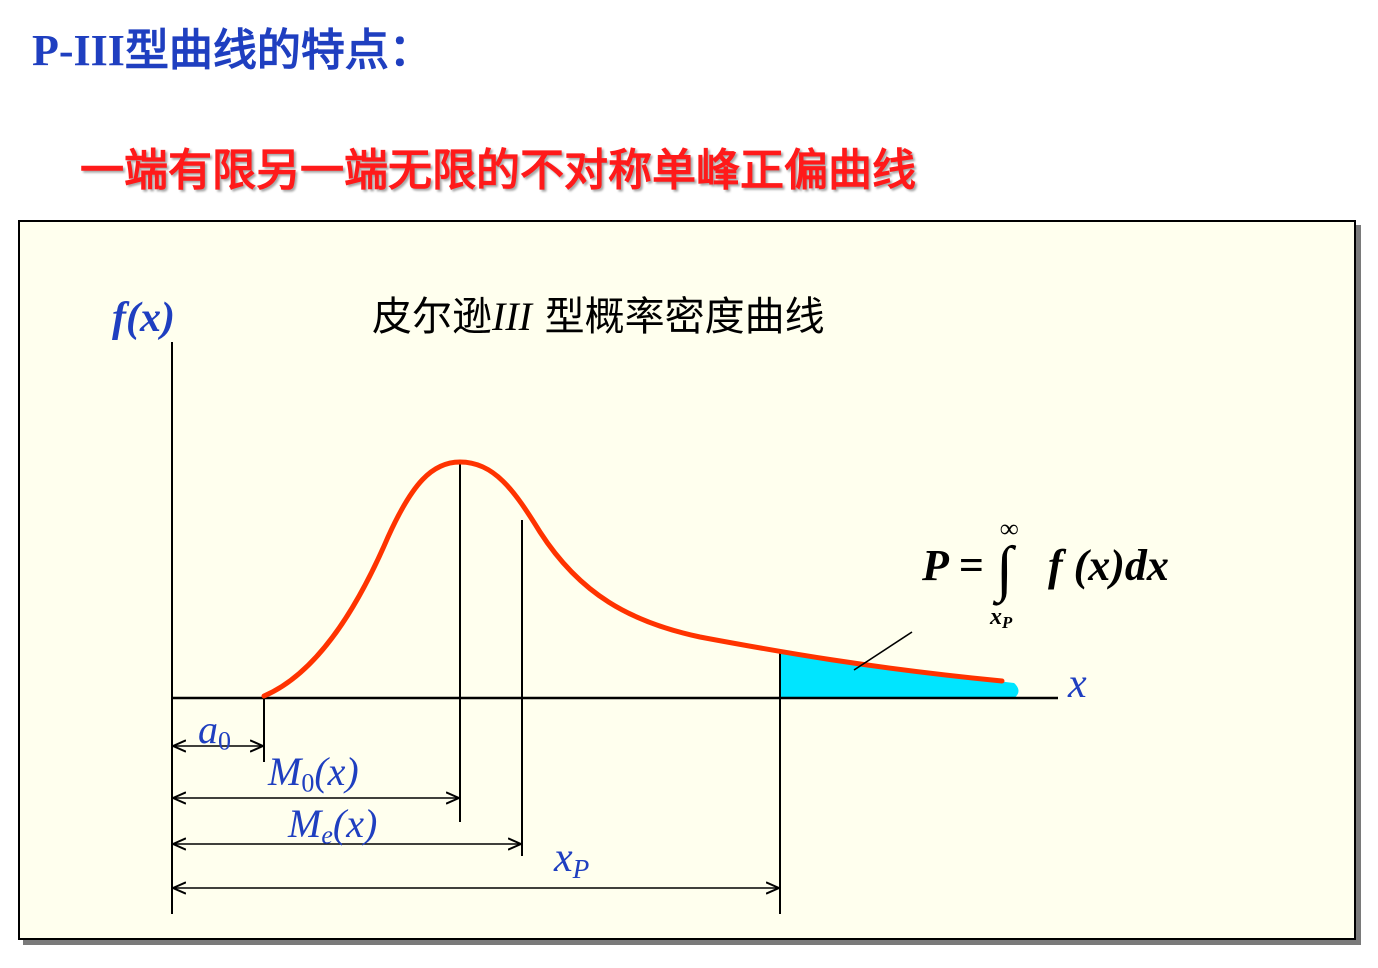 Image resolution: width=1378 pixels, height=968 pixels. What do you see at coordinates (224, 741) in the screenshot?
I see `a0-label-sub: 0` at bounding box center [224, 741].